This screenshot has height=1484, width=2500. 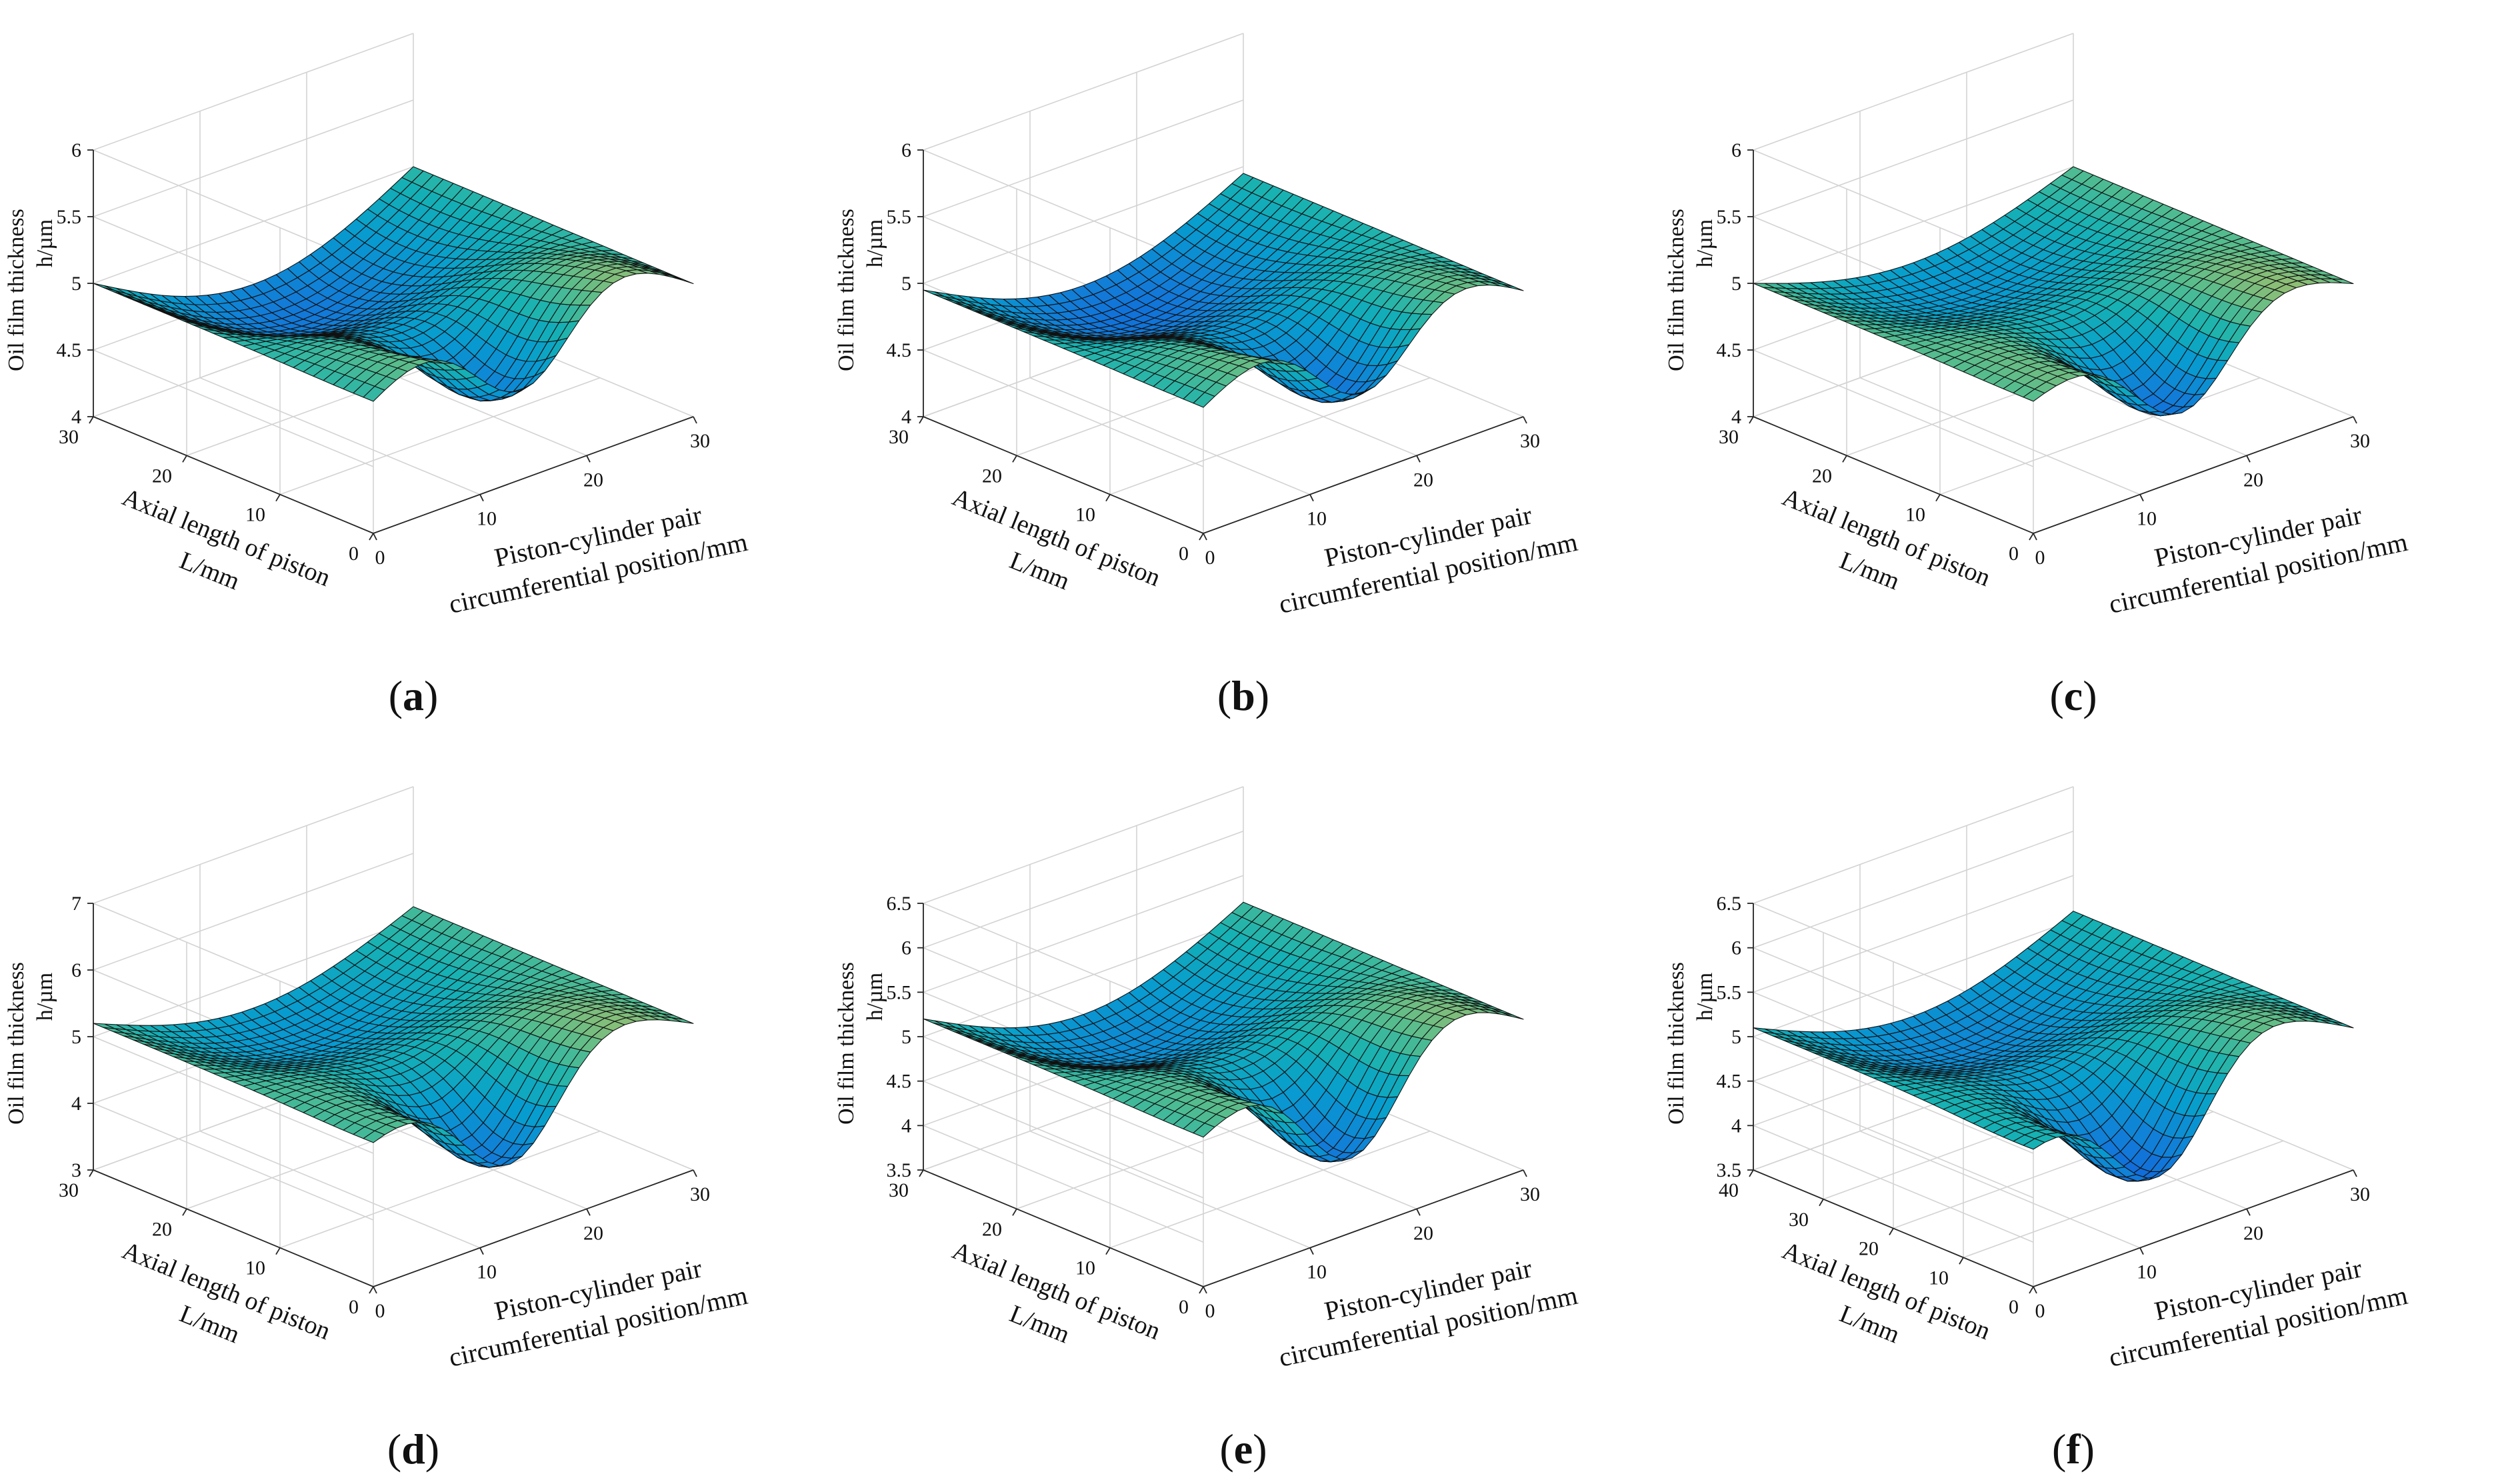 What do you see at coordinates (1729, 1190) in the screenshot?
I see `y-tick-label: 40` at bounding box center [1729, 1190].